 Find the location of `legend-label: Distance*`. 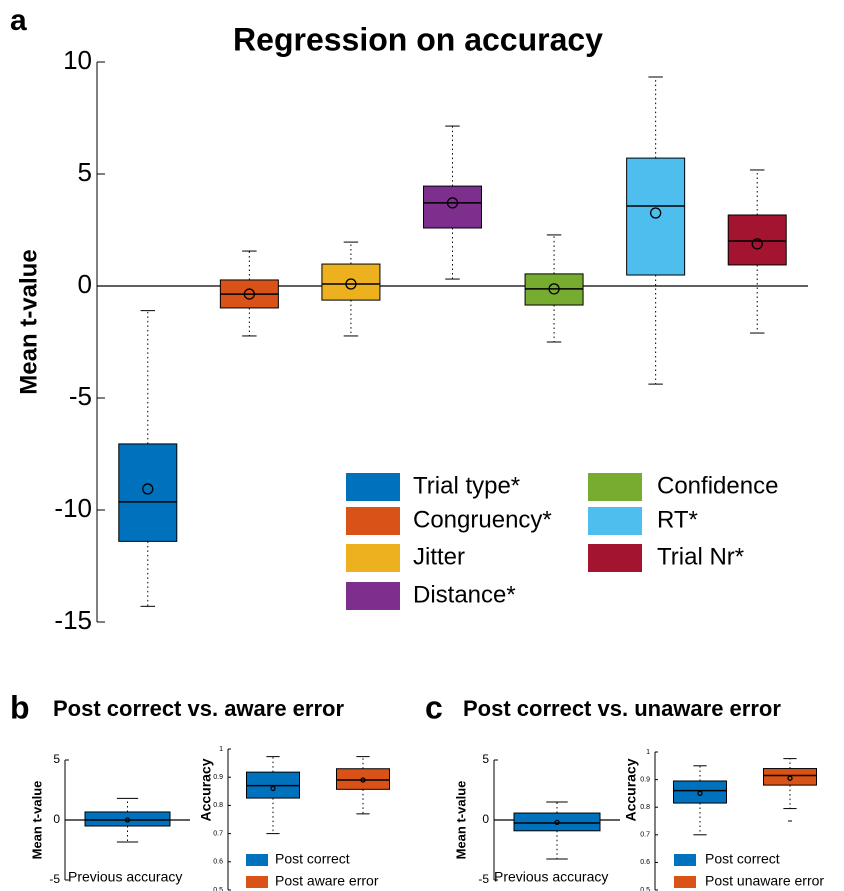

legend-label: Distance* is located at coordinates (464, 594).